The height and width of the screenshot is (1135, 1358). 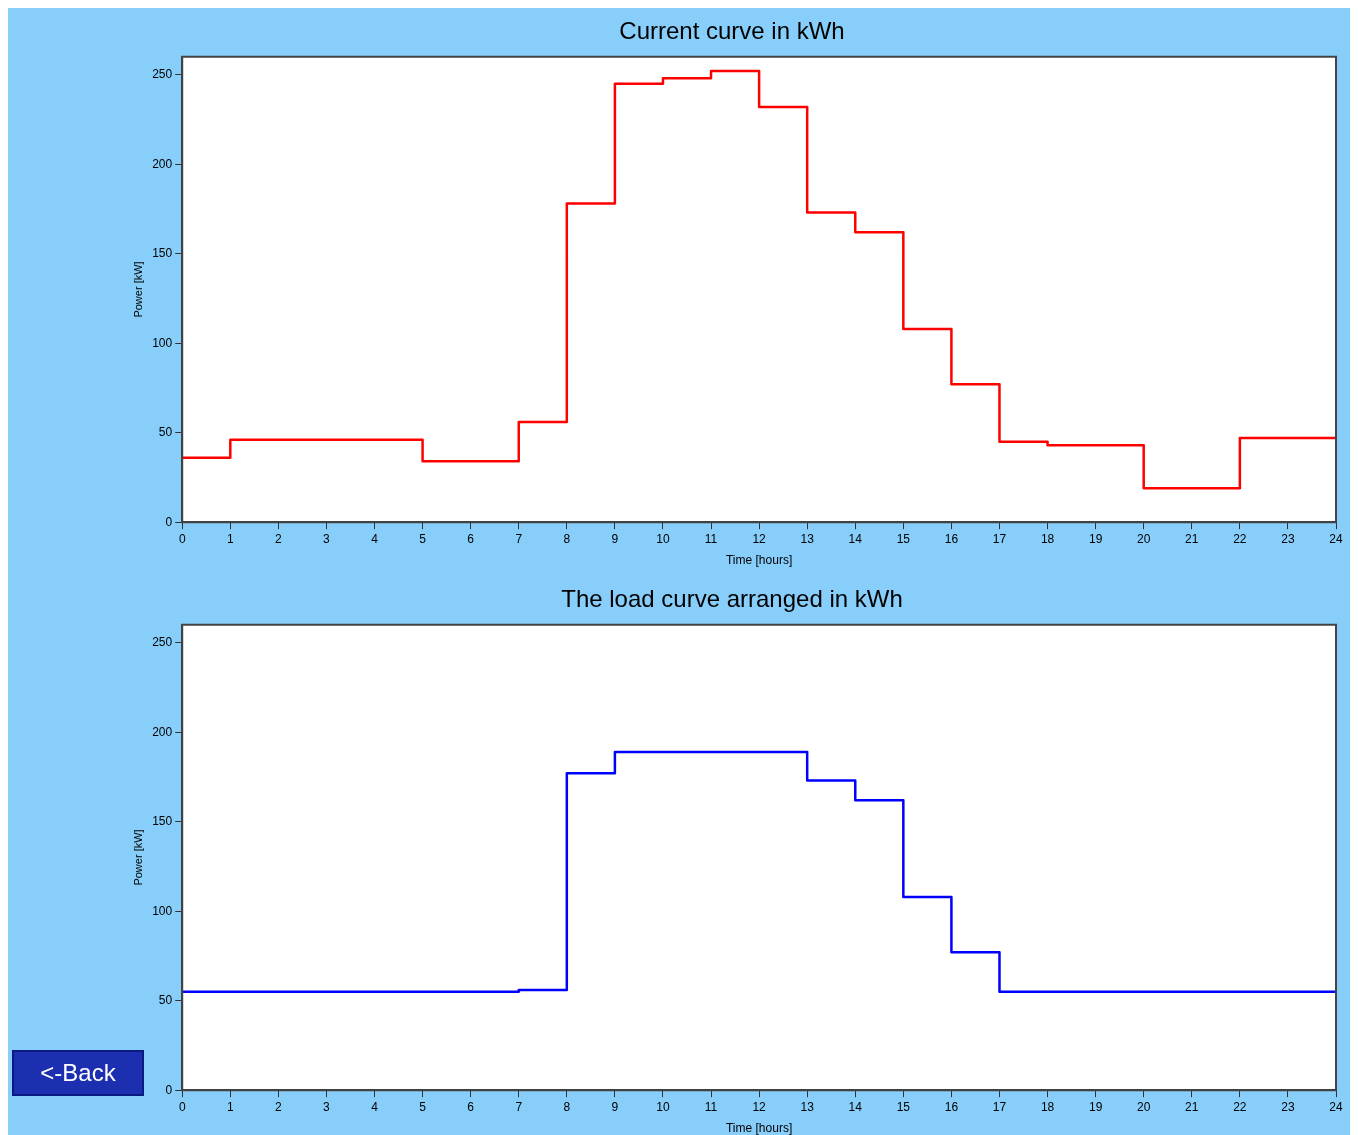 What do you see at coordinates (732, 599) in the screenshot?
I see `chart-title: The load curve arranged in kWh` at bounding box center [732, 599].